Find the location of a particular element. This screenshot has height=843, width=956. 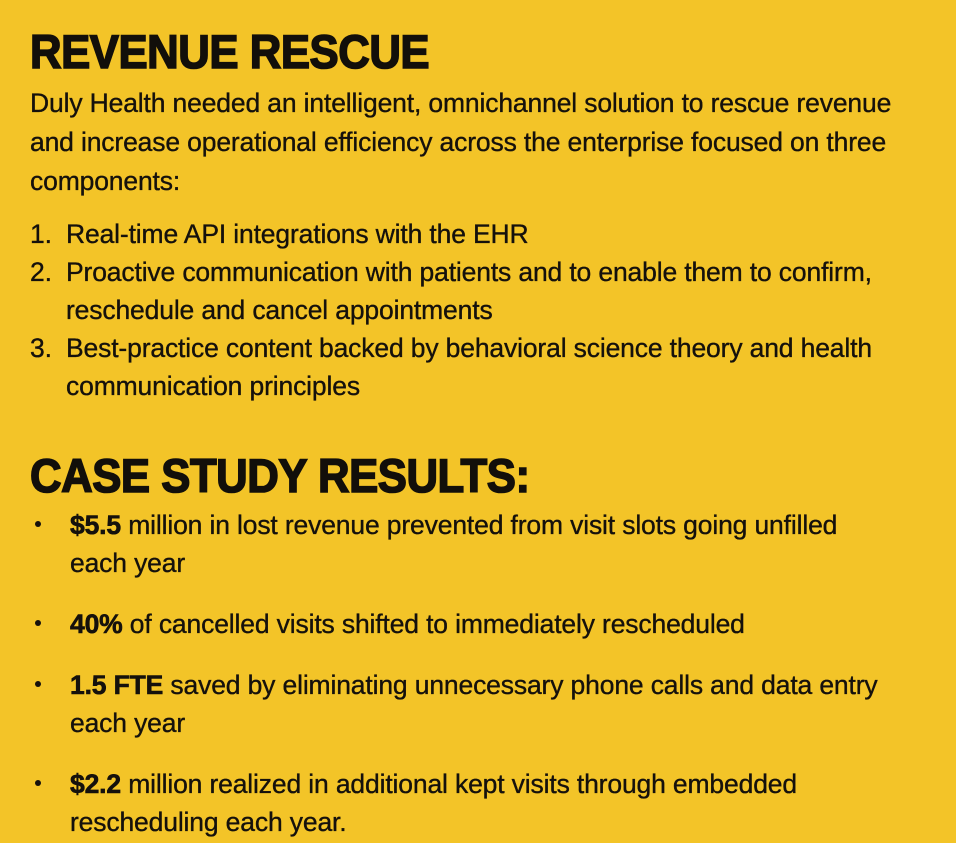

list-item-number: 2. is located at coordinates (41, 271).